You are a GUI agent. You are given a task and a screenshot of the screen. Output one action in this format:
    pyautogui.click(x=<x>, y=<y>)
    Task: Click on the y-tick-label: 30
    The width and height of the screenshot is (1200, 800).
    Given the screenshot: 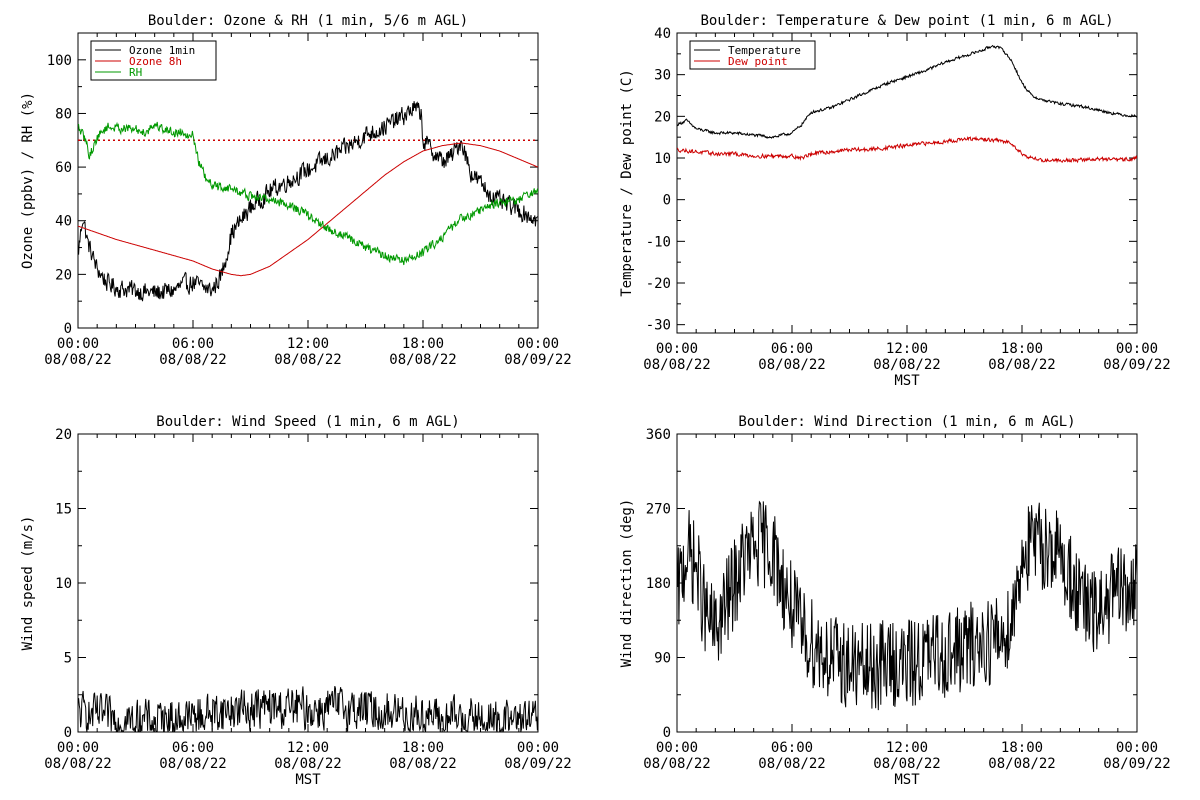 What is the action you would take?
    pyautogui.click(x=662, y=76)
    